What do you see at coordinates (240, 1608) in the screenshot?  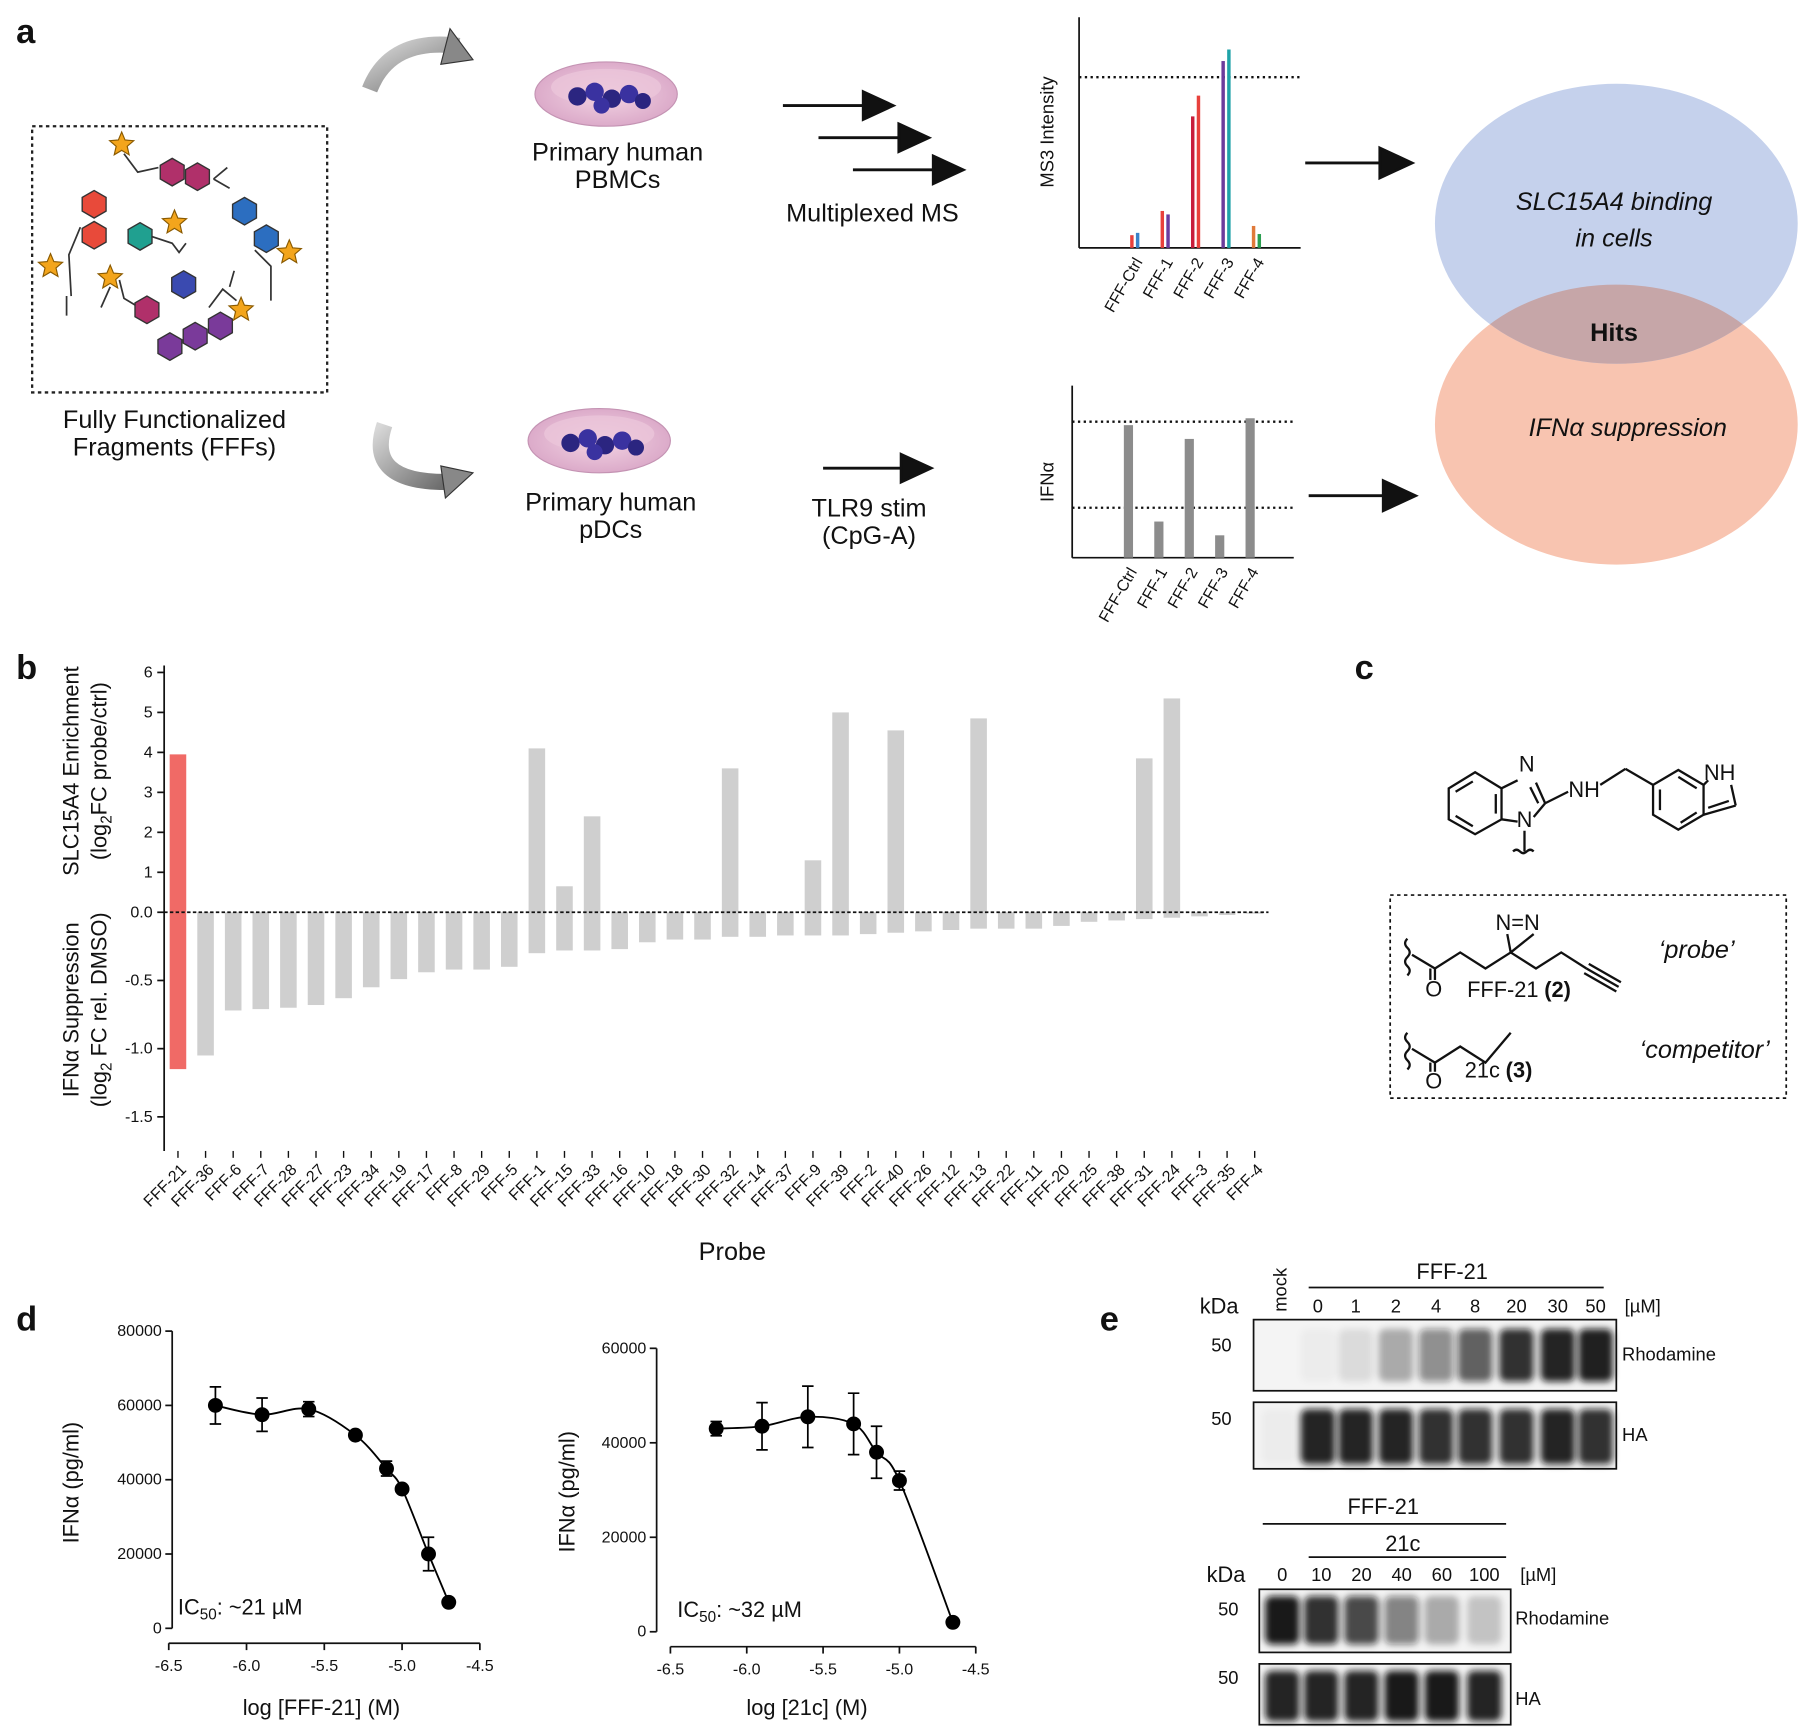 I see `annotation: IC50: ~21 µM` at bounding box center [240, 1608].